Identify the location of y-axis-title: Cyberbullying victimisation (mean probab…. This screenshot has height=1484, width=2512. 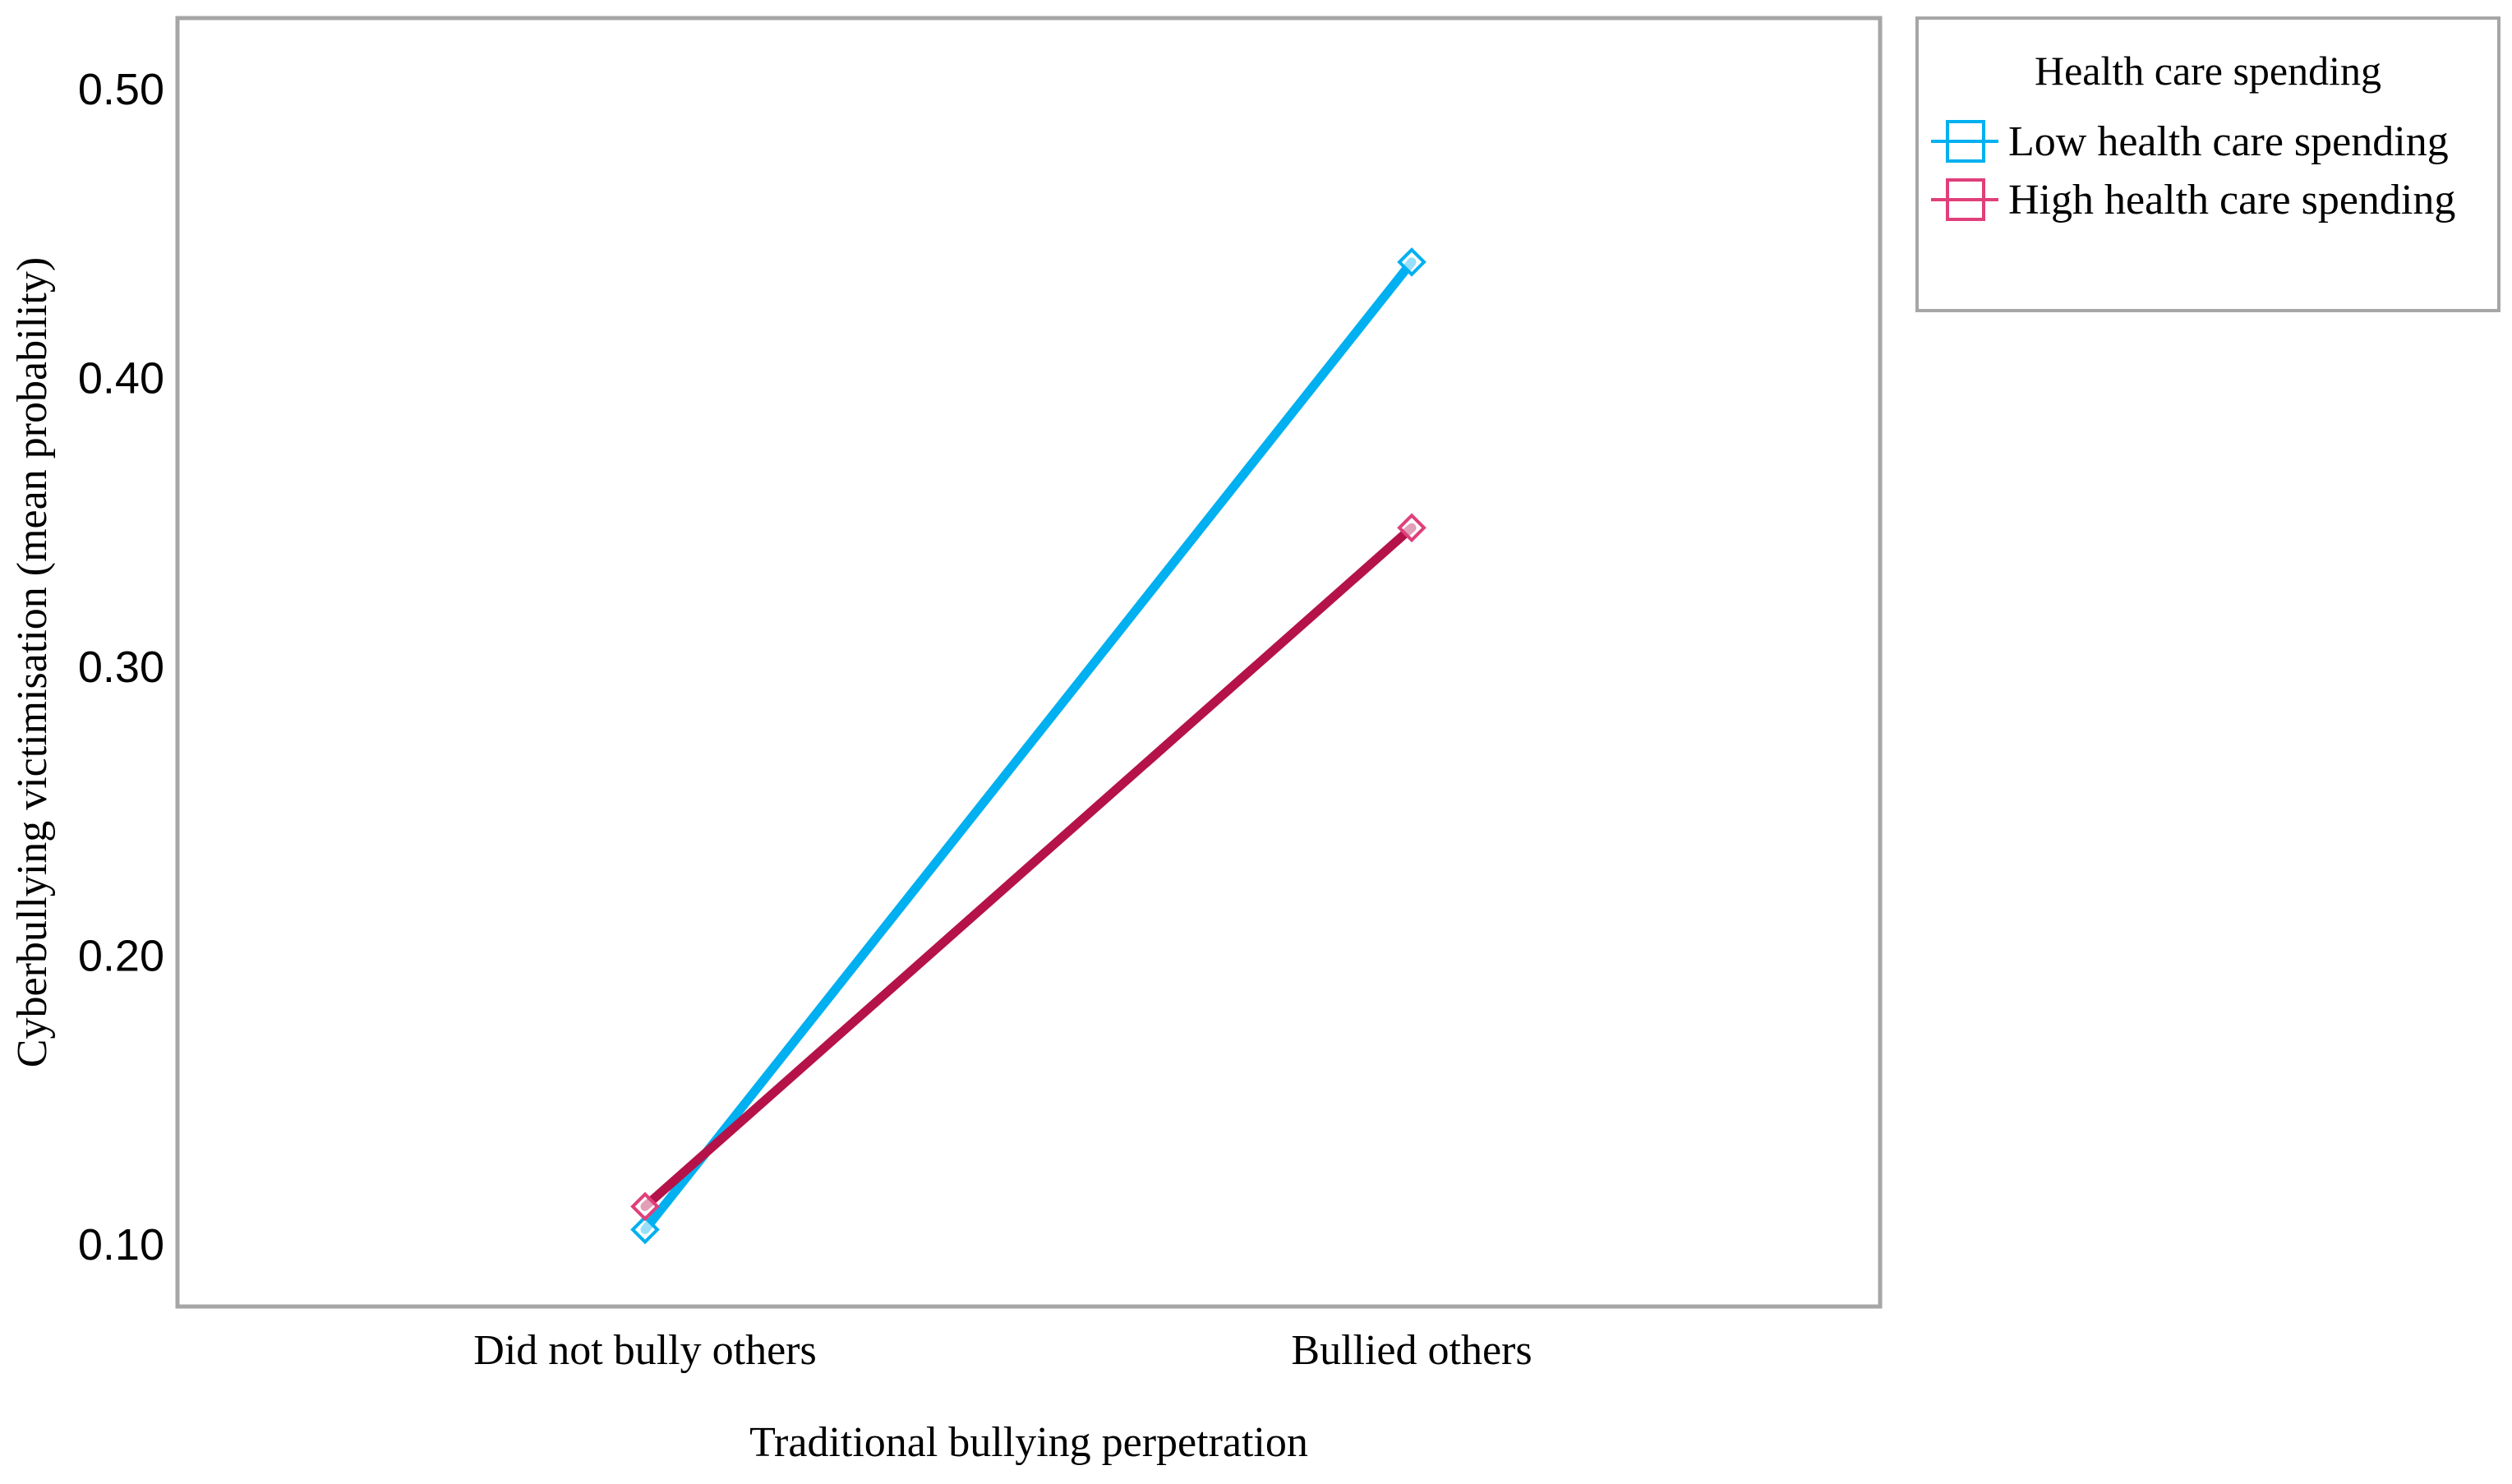
(32, 662).